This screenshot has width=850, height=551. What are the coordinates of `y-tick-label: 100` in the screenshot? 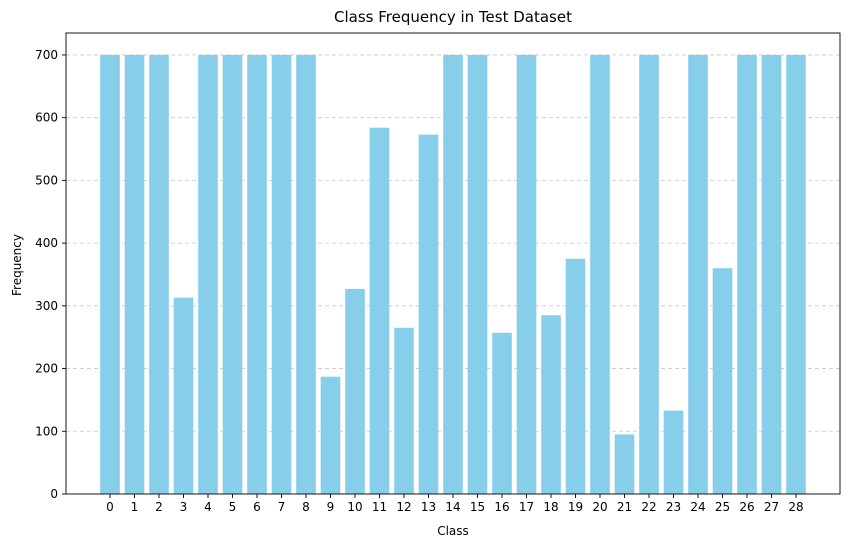 It's located at (46, 431).